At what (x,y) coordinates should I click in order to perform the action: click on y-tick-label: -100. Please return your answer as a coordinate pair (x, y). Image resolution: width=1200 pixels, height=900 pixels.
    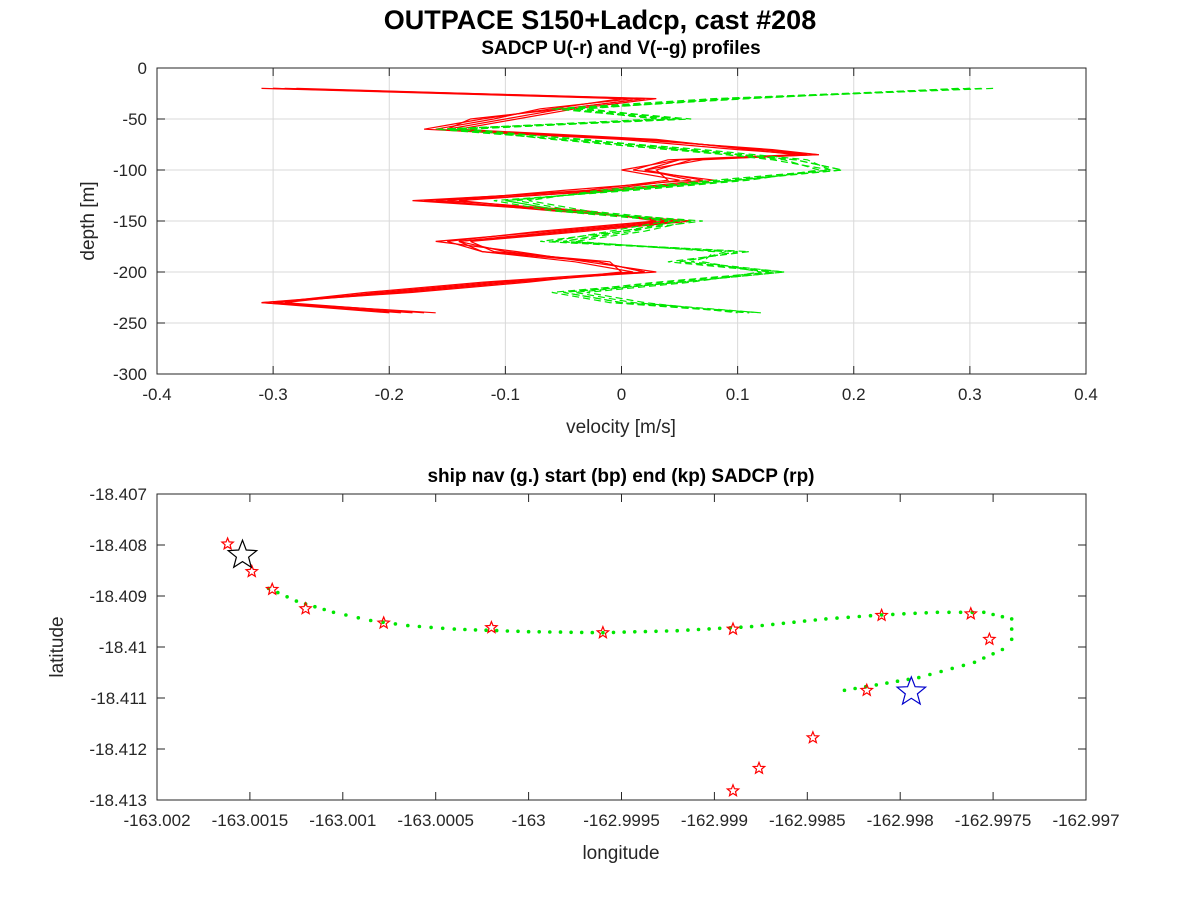
    Looking at the image, I should click on (130, 170).